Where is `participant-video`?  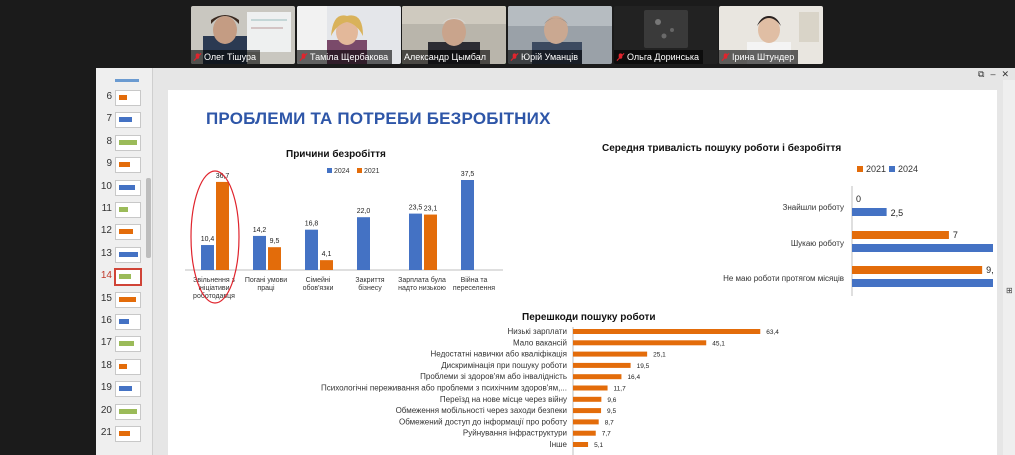 participant-video is located at coordinates (243, 35).